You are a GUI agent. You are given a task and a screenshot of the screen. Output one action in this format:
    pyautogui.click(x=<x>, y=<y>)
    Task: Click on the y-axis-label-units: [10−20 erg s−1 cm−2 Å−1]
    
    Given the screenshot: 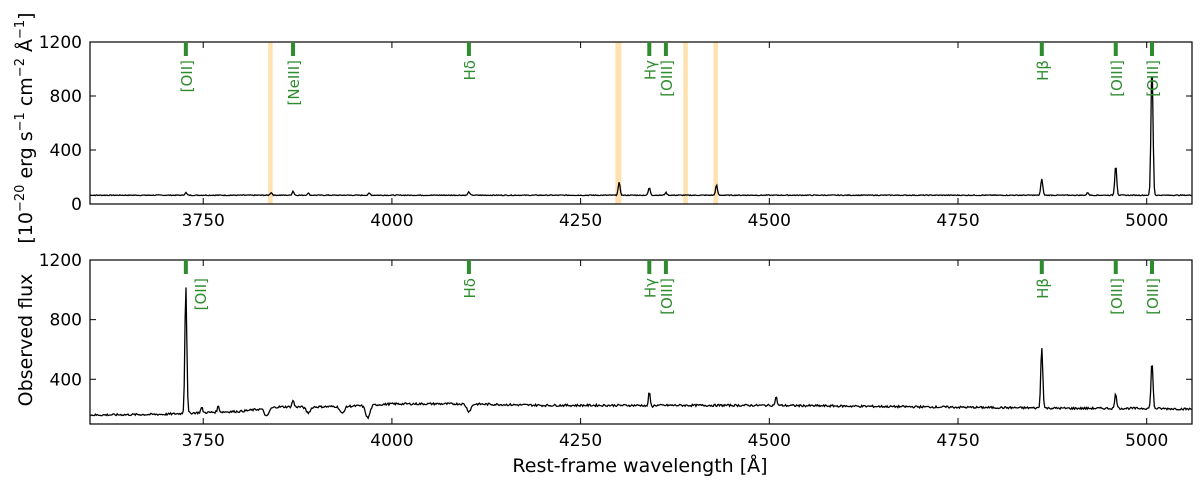 What is the action you would take?
    pyautogui.click(x=25, y=127)
    